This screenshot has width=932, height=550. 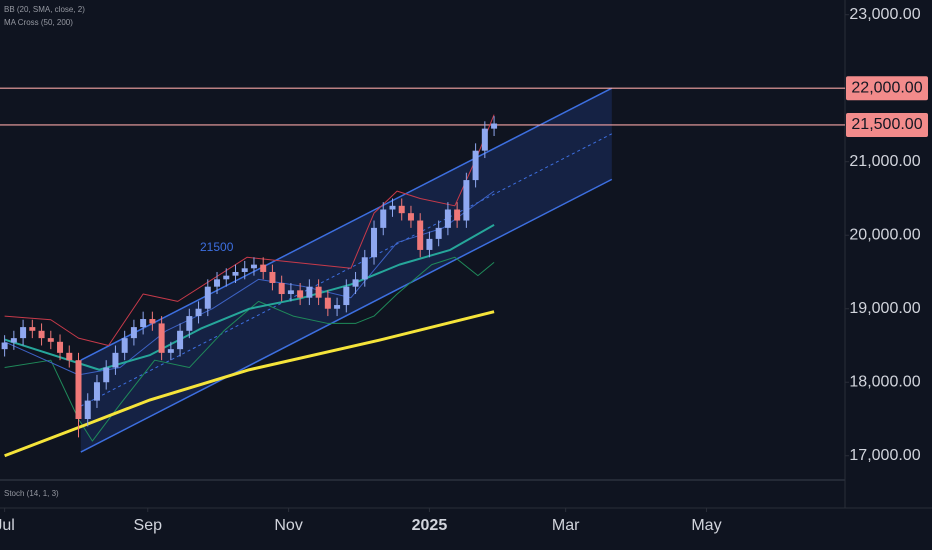 I want to click on y-tick-label: 19,000.00, so click(x=884, y=308).